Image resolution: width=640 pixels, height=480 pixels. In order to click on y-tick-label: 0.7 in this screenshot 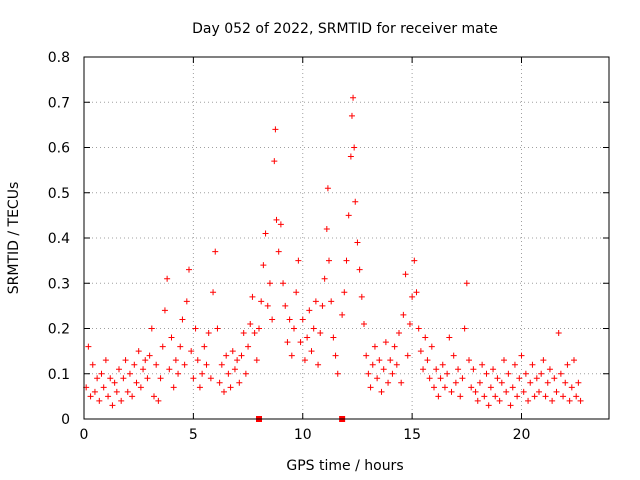, I will do `click(59, 103)`.